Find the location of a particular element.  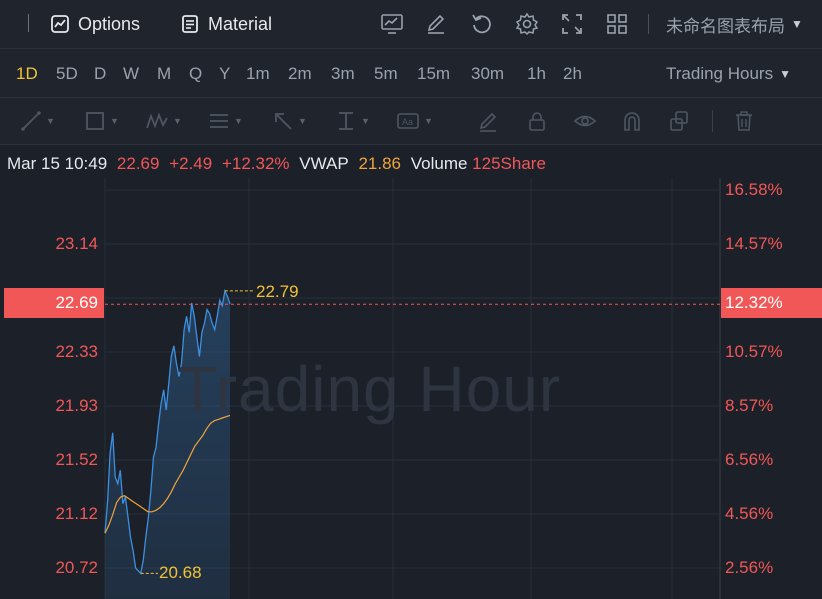

trading-hours-selector: Trading Hours ▼ is located at coordinates (728, 74).